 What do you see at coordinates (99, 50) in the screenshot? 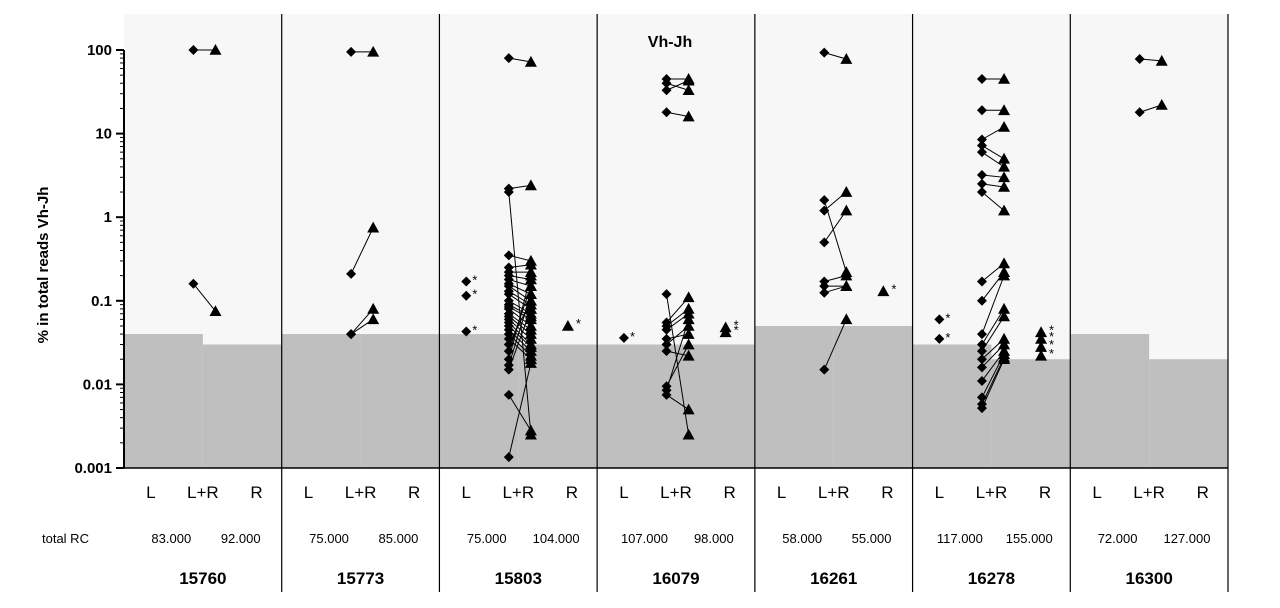
I see `y-tick-label: 100` at bounding box center [99, 50].